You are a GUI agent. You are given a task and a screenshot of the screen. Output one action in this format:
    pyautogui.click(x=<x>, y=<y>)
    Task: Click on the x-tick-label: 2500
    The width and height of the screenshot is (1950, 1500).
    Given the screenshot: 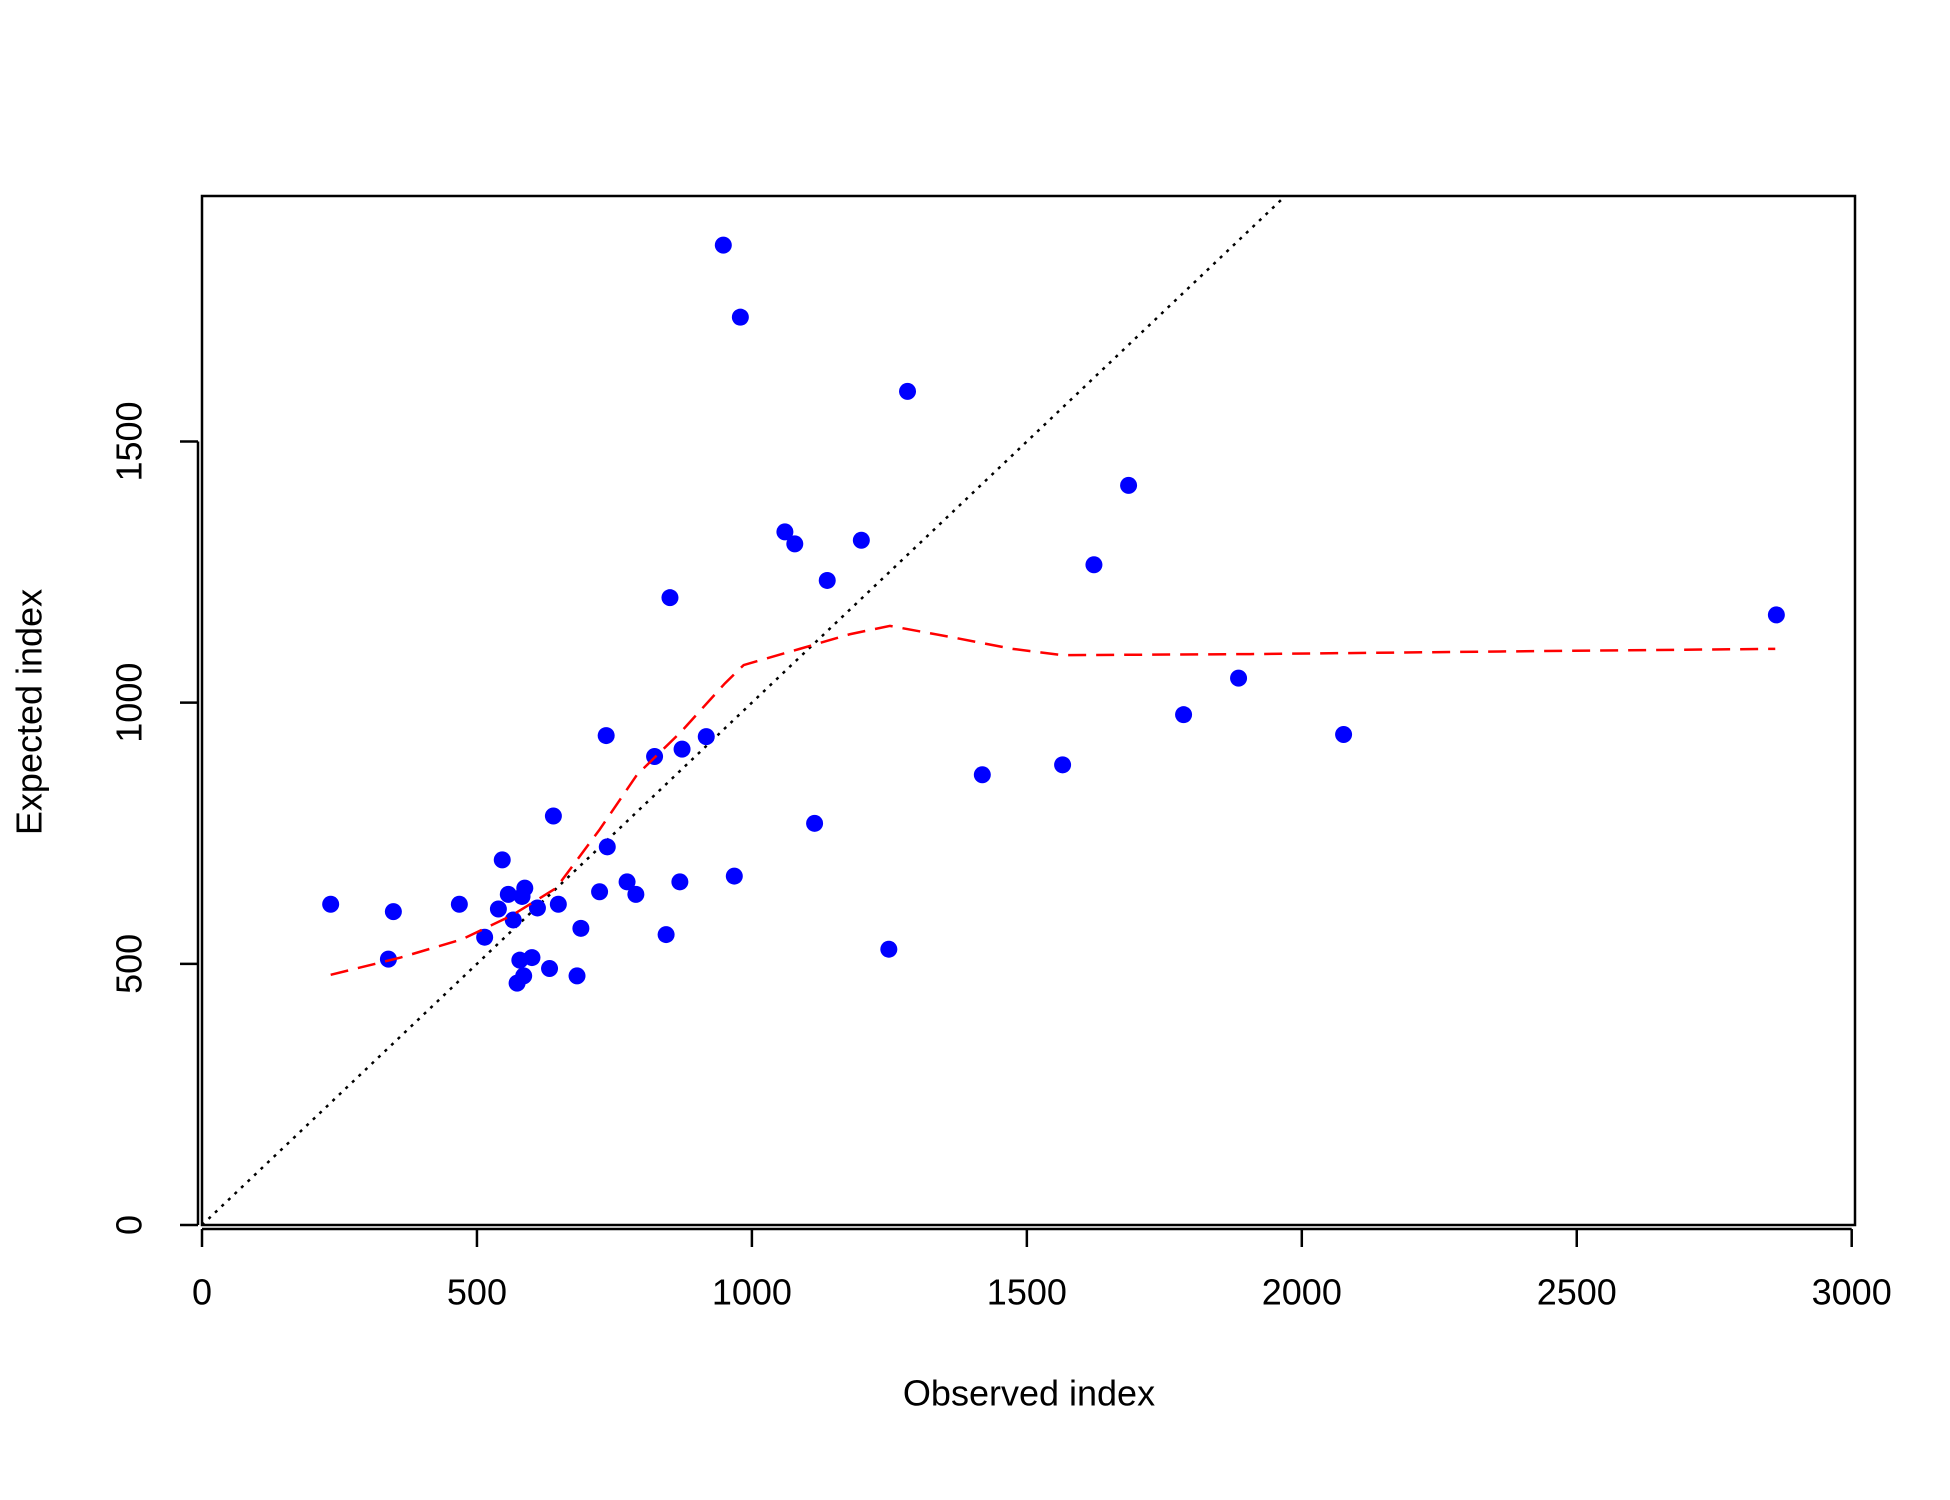 What is the action you would take?
    pyautogui.click(x=1577, y=1292)
    